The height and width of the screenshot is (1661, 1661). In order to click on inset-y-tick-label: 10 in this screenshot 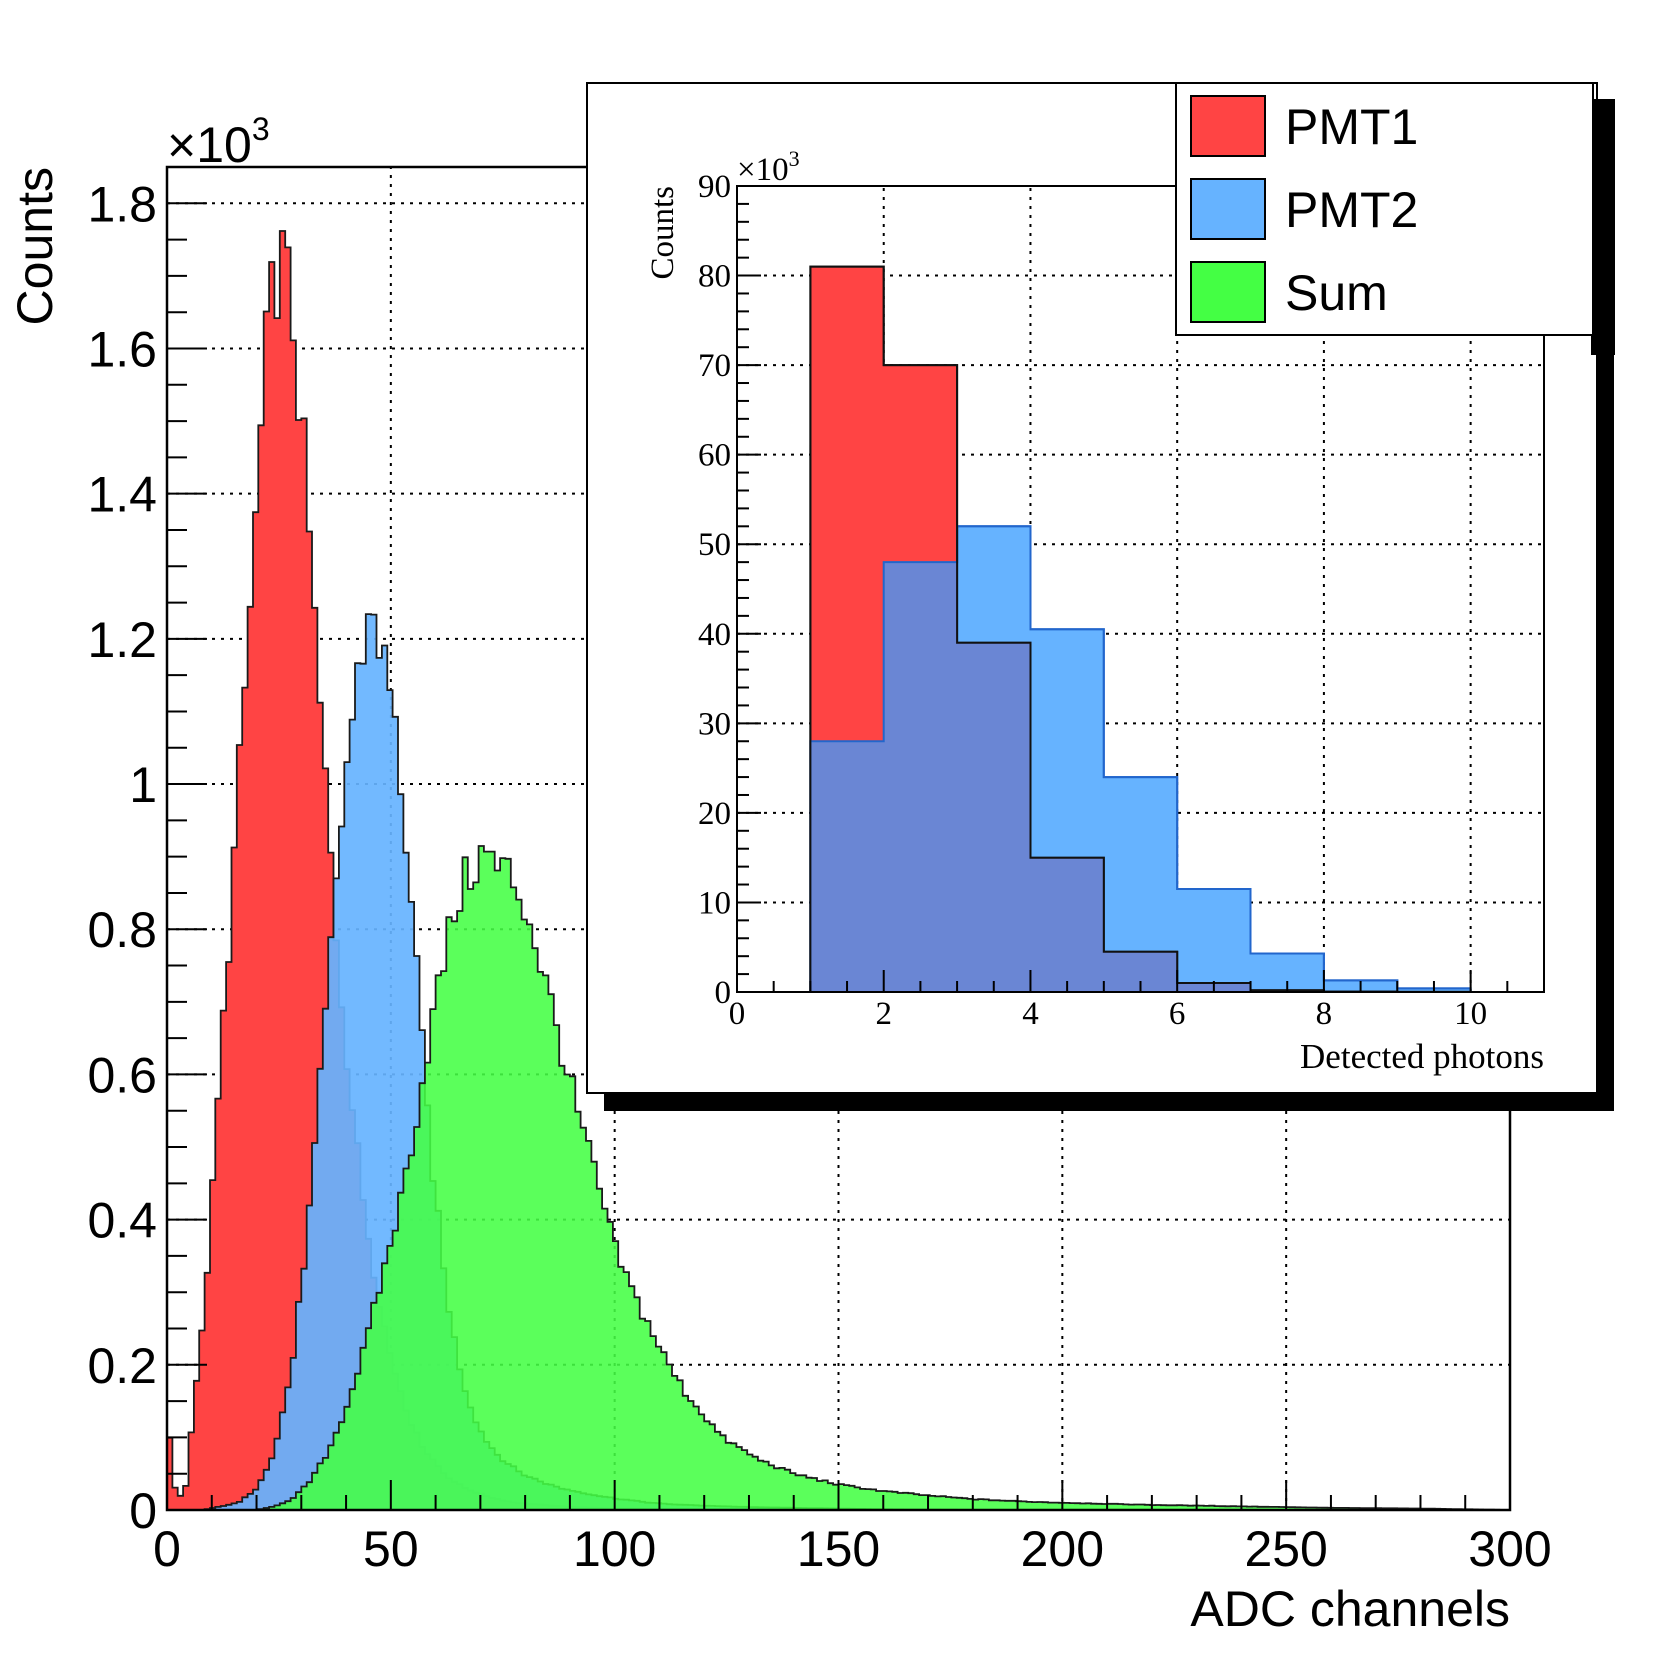, I will do `click(714, 903)`.